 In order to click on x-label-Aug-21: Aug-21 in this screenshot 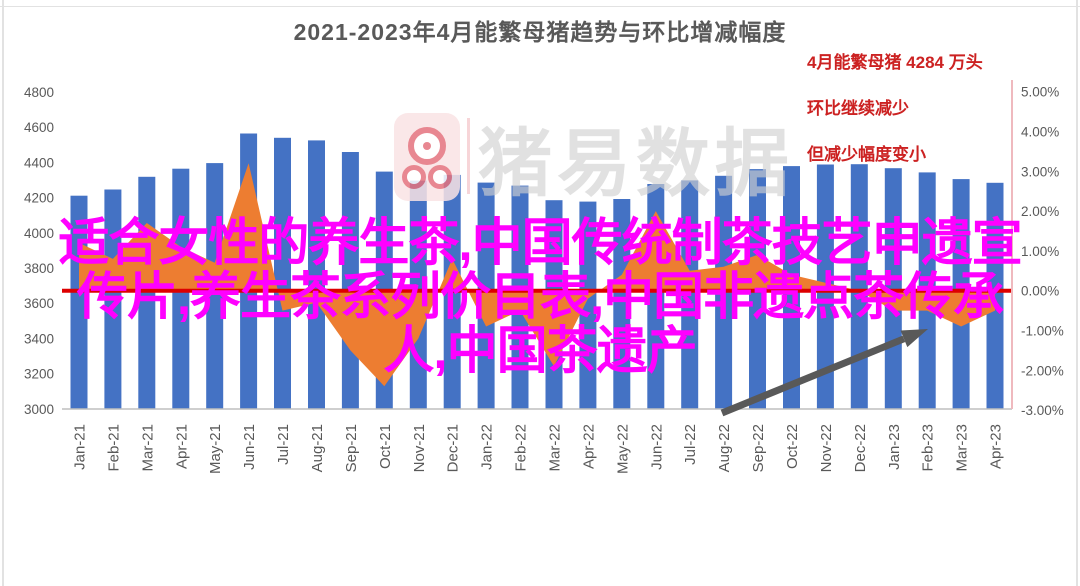, I will do `click(317, 448)`.